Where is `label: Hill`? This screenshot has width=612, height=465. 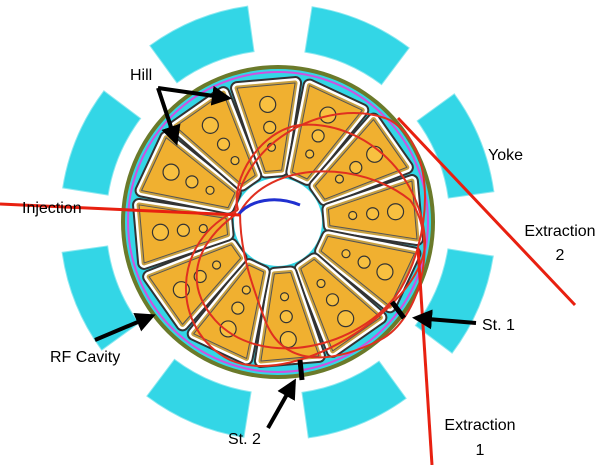 label: Hill is located at coordinates (141, 75).